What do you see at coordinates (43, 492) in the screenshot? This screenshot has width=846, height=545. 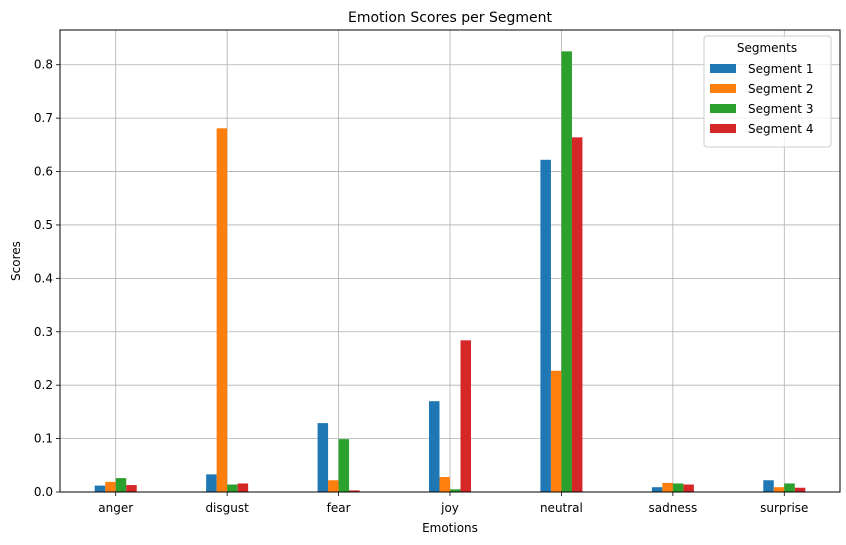 I see `y-tick-label: 0.0` at bounding box center [43, 492].